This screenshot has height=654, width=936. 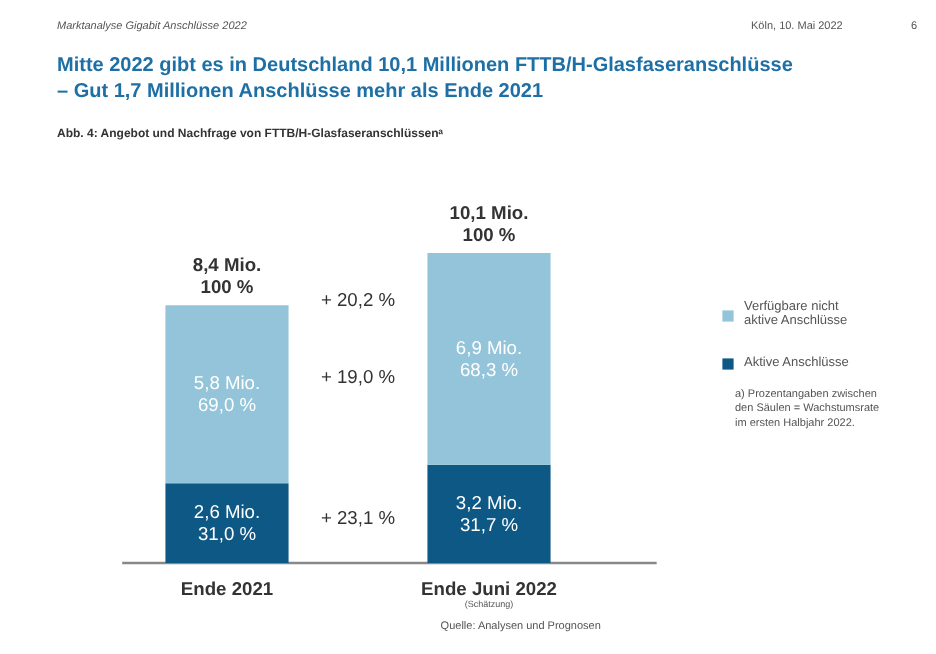 What do you see at coordinates (358, 300) in the screenshot?
I see `annotation: + 20,2 %` at bounding box center [358, 300].